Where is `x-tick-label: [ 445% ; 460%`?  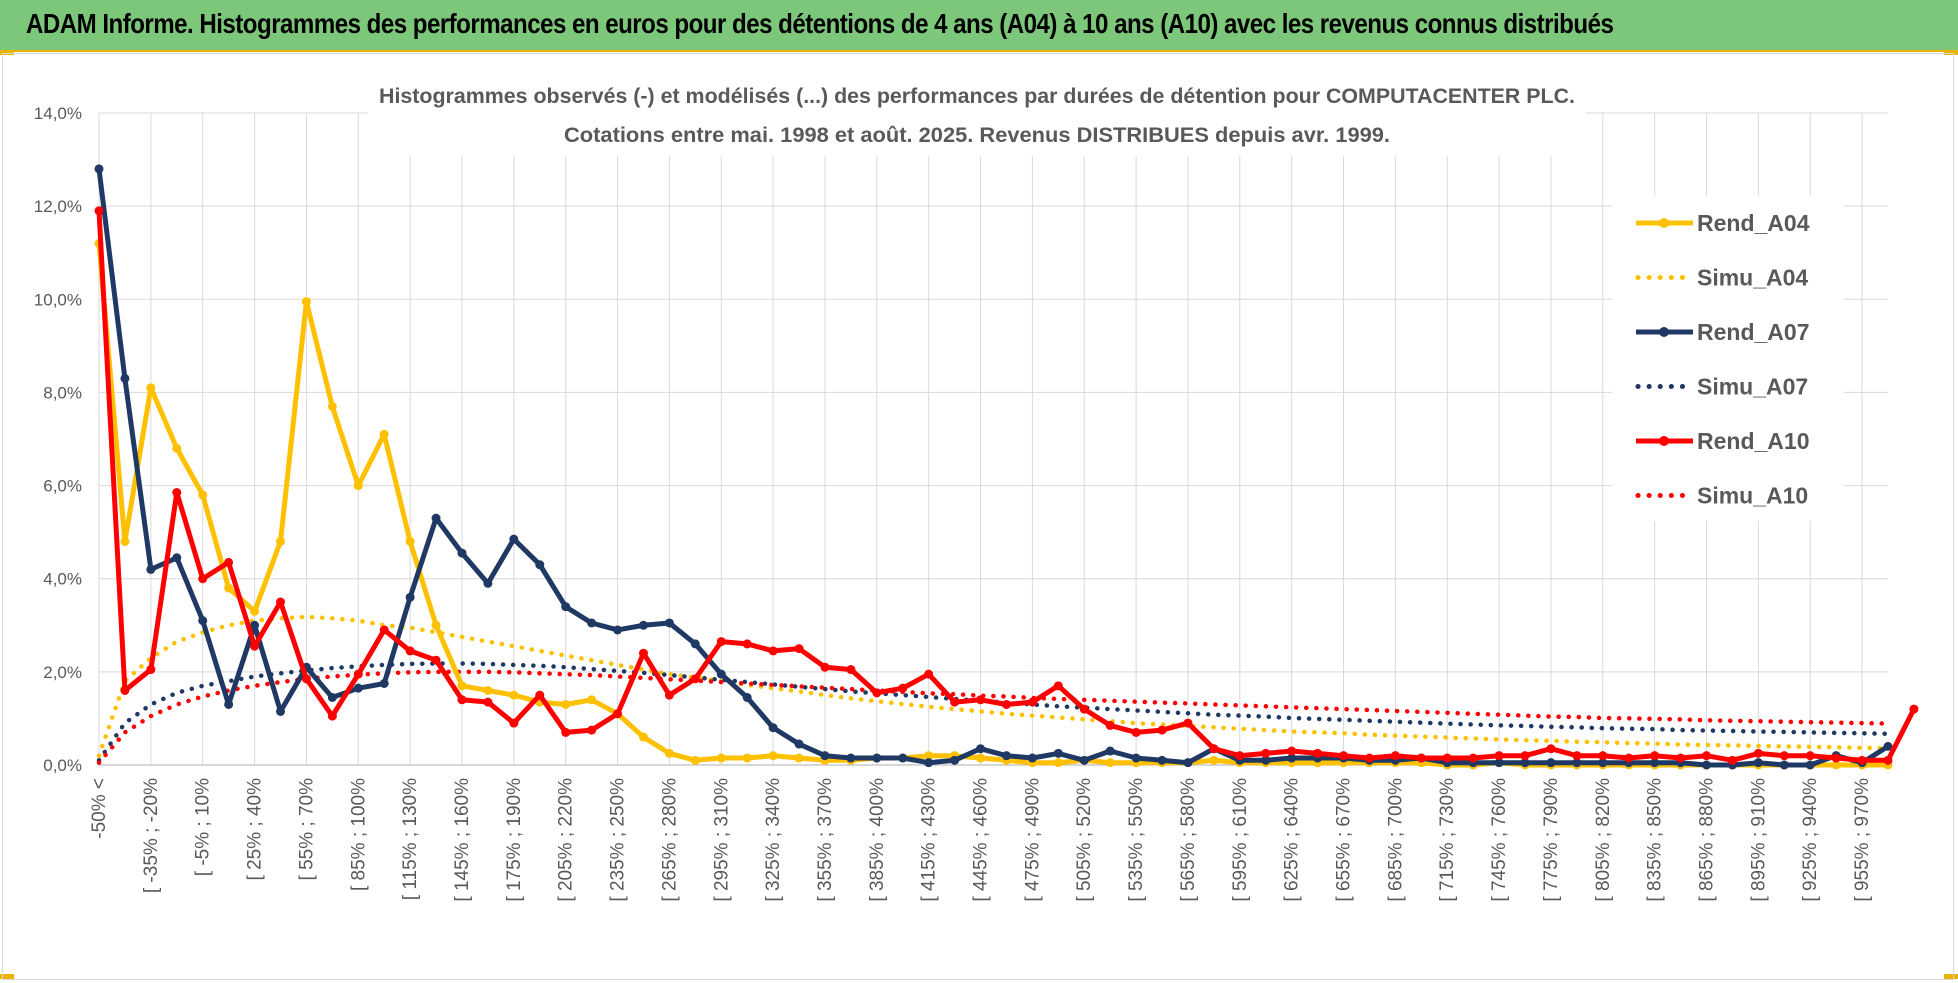
x-tick-label: [ 445% ; 460% is located at coordinates (981, 840).